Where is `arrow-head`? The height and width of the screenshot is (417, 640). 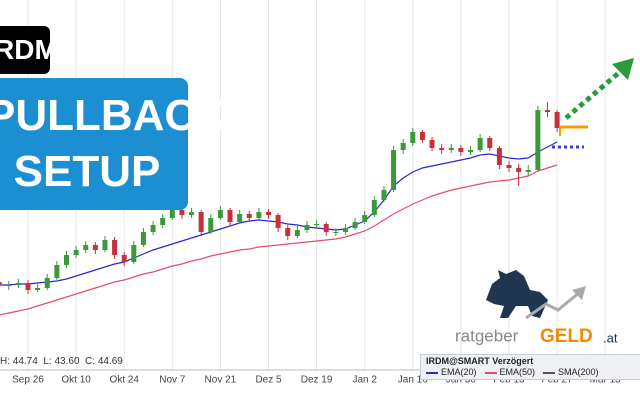
arrow-head is located at coordinates (623, 69).